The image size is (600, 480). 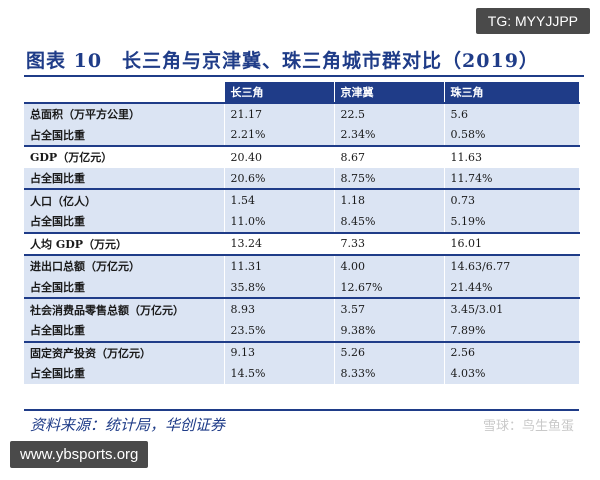 I want to click on table-row: 人口（亿人） 1.54 1.18 0.73, so click(x=302, y=199).